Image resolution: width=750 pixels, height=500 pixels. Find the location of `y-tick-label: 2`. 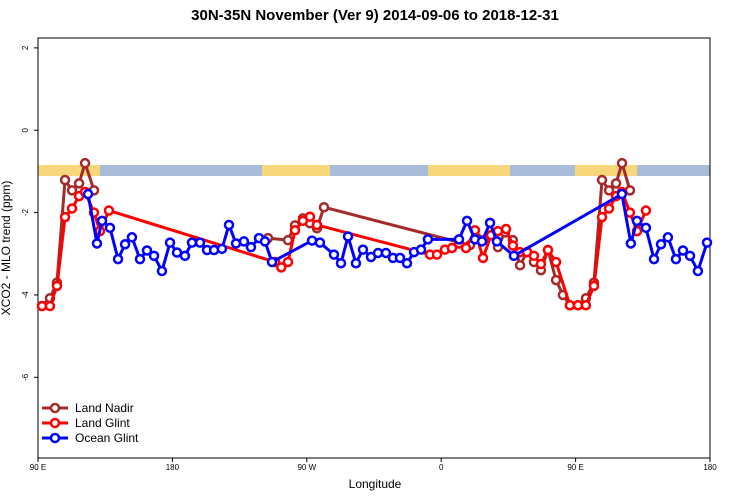

y-tick-label: 2 is located at coordinates (25, 47).